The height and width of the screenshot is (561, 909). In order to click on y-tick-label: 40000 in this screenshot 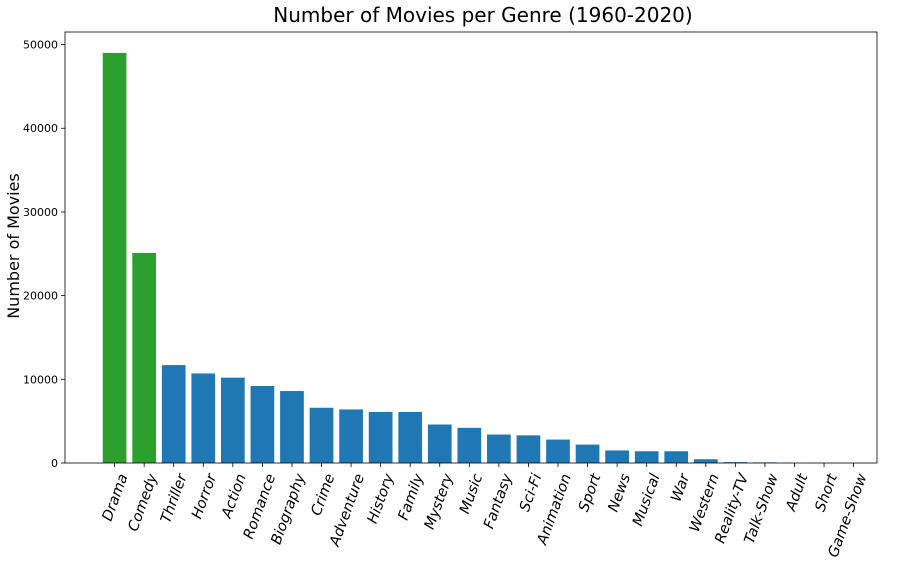, I will do `click(40, 128)`.